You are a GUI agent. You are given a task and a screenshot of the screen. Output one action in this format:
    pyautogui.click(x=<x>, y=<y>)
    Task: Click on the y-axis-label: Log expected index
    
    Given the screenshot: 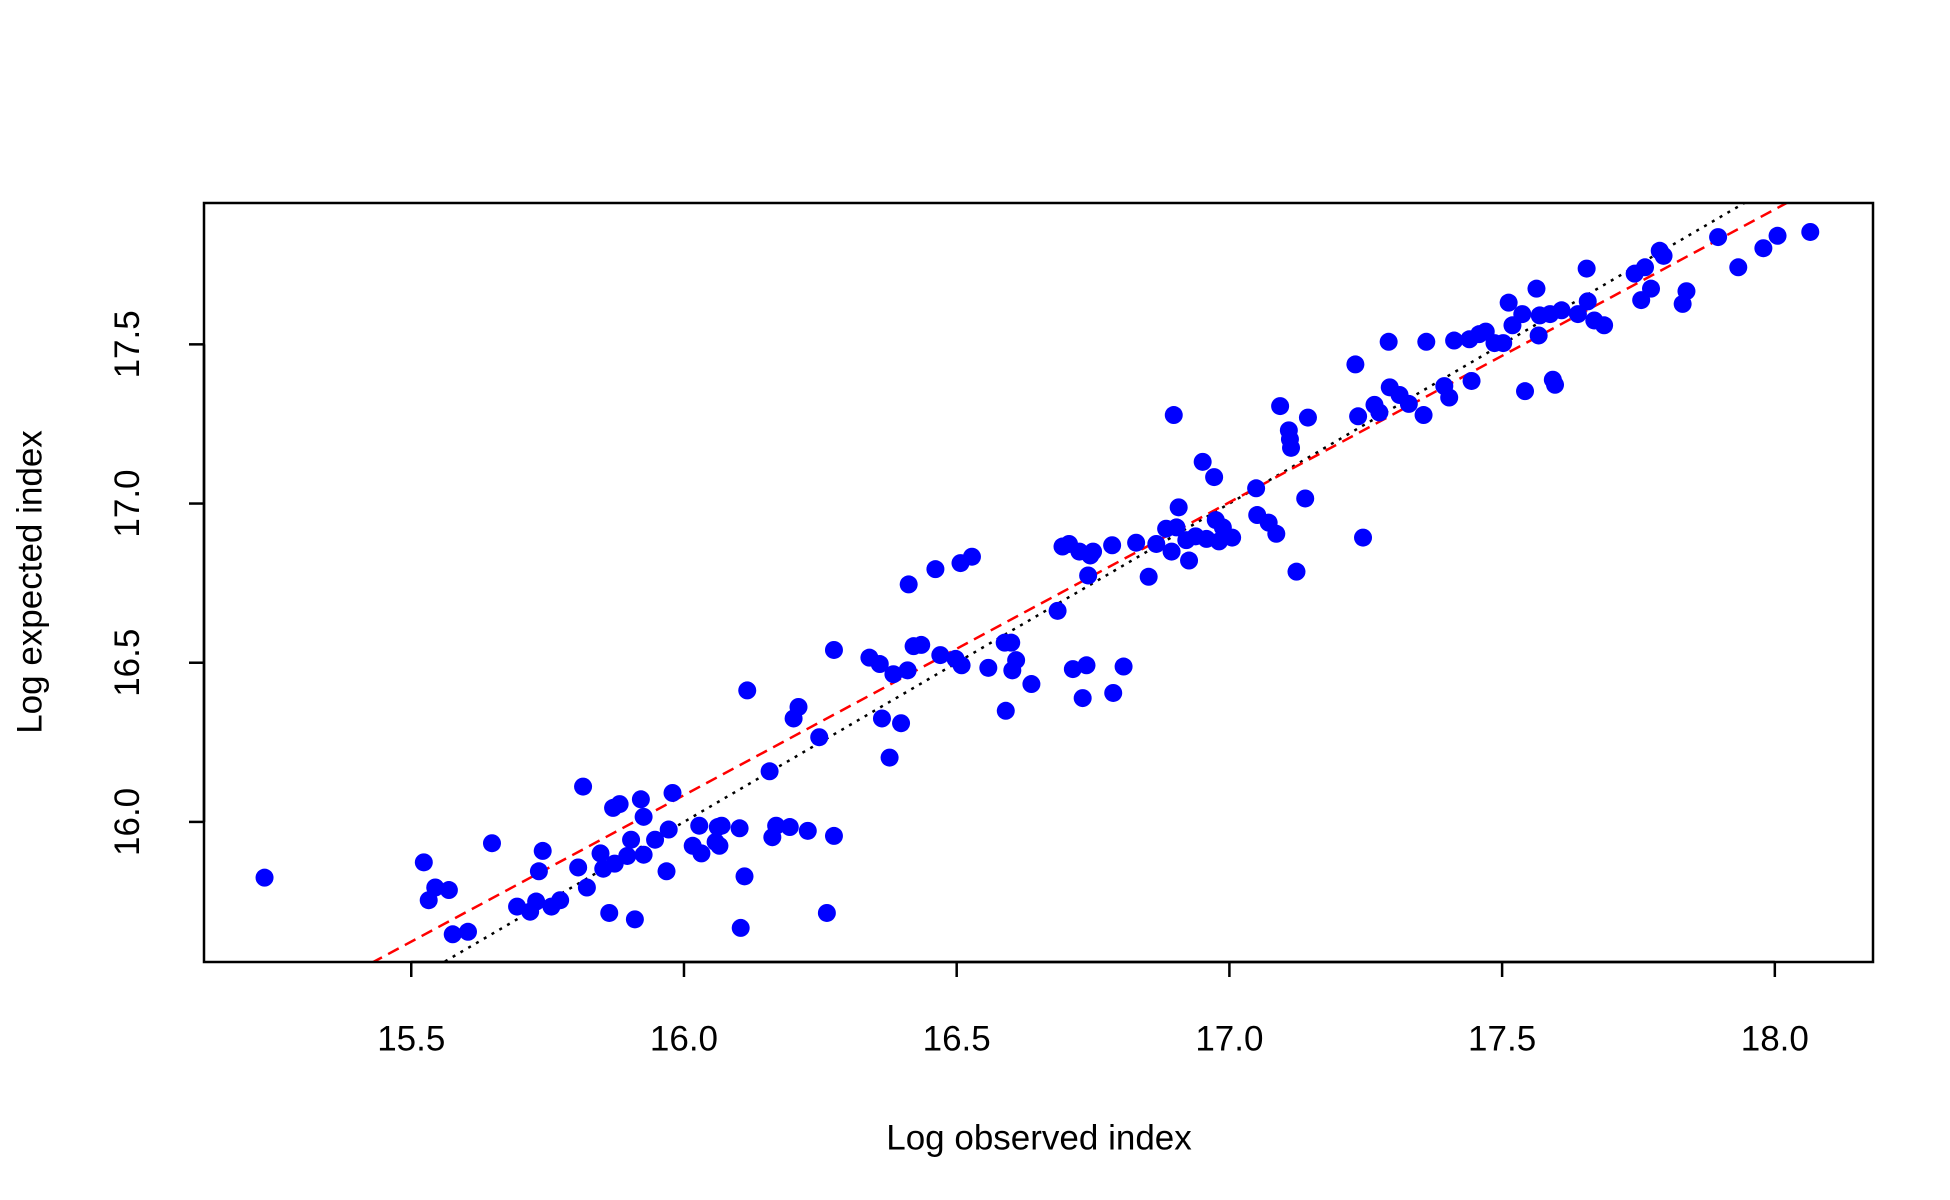 What is the action you would take?
    pyautogui.click(x=29, y=582)
    